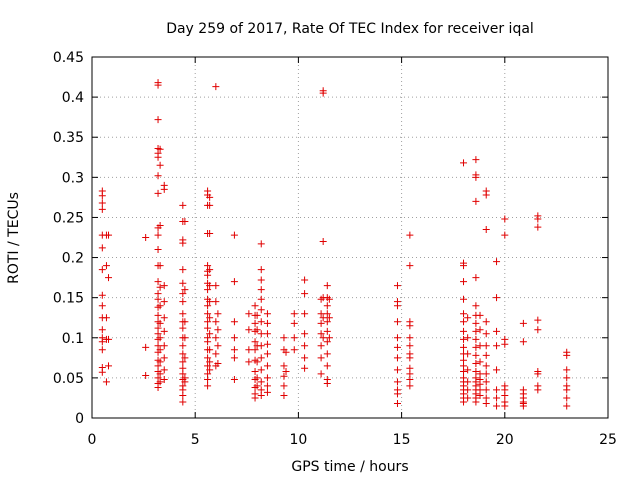 Image resolution: width=640 pixels, height=480 pixels. Describe the element at coordinates (68, 218) in the screenshot. I see `y-tick-label: 0.25` at that location.